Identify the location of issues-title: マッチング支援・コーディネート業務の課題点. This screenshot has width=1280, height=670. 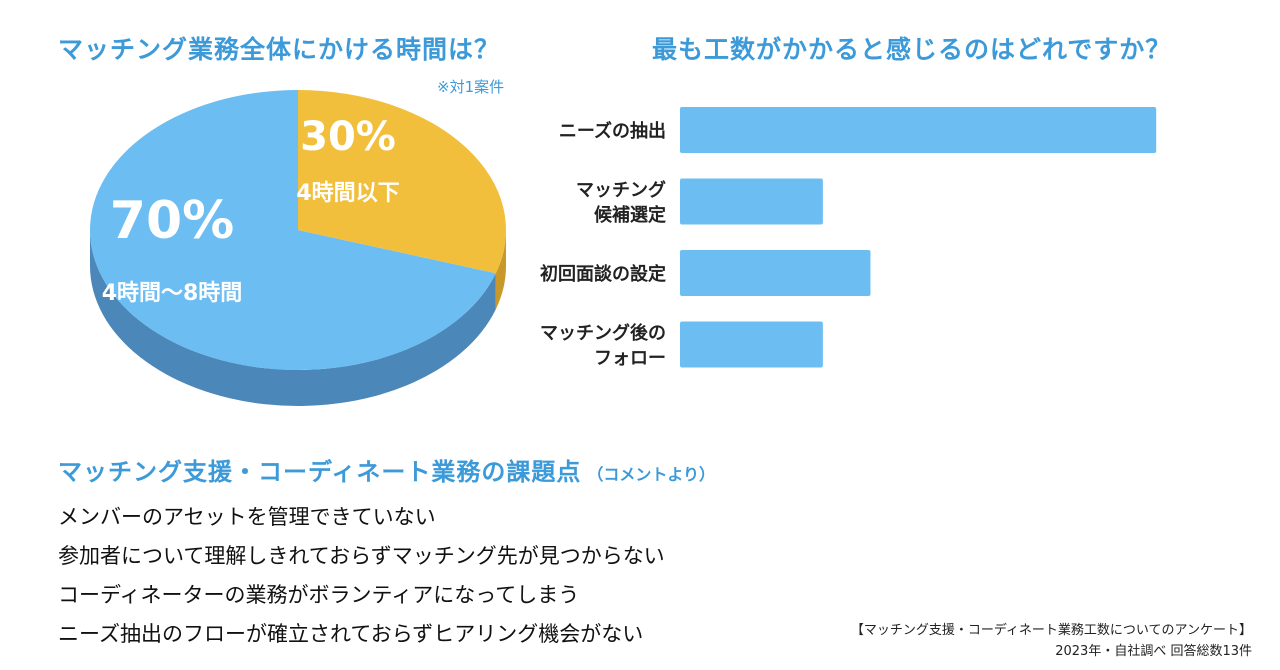
(320, 472).